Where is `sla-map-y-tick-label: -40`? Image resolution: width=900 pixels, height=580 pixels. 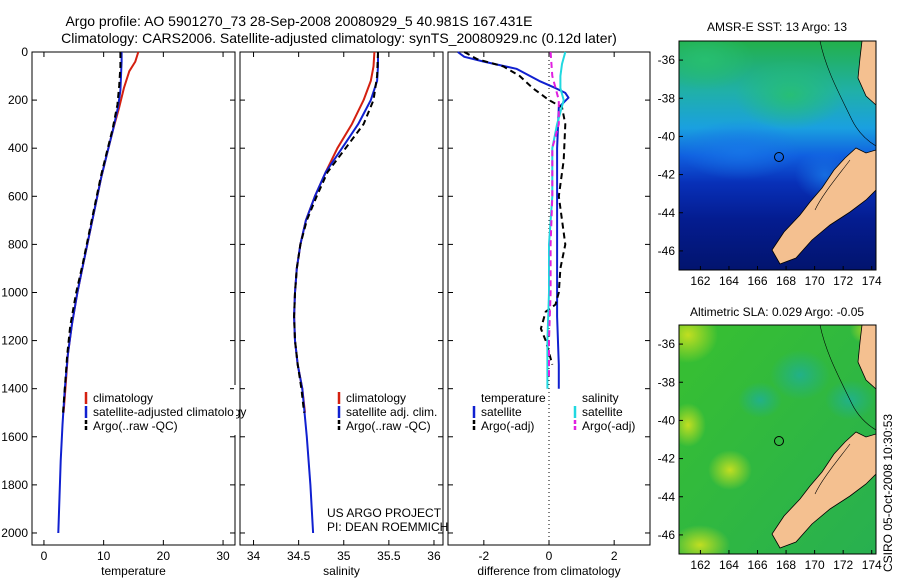
sla-map-y-tick-label: -40 is located at coordinates (667, 420).